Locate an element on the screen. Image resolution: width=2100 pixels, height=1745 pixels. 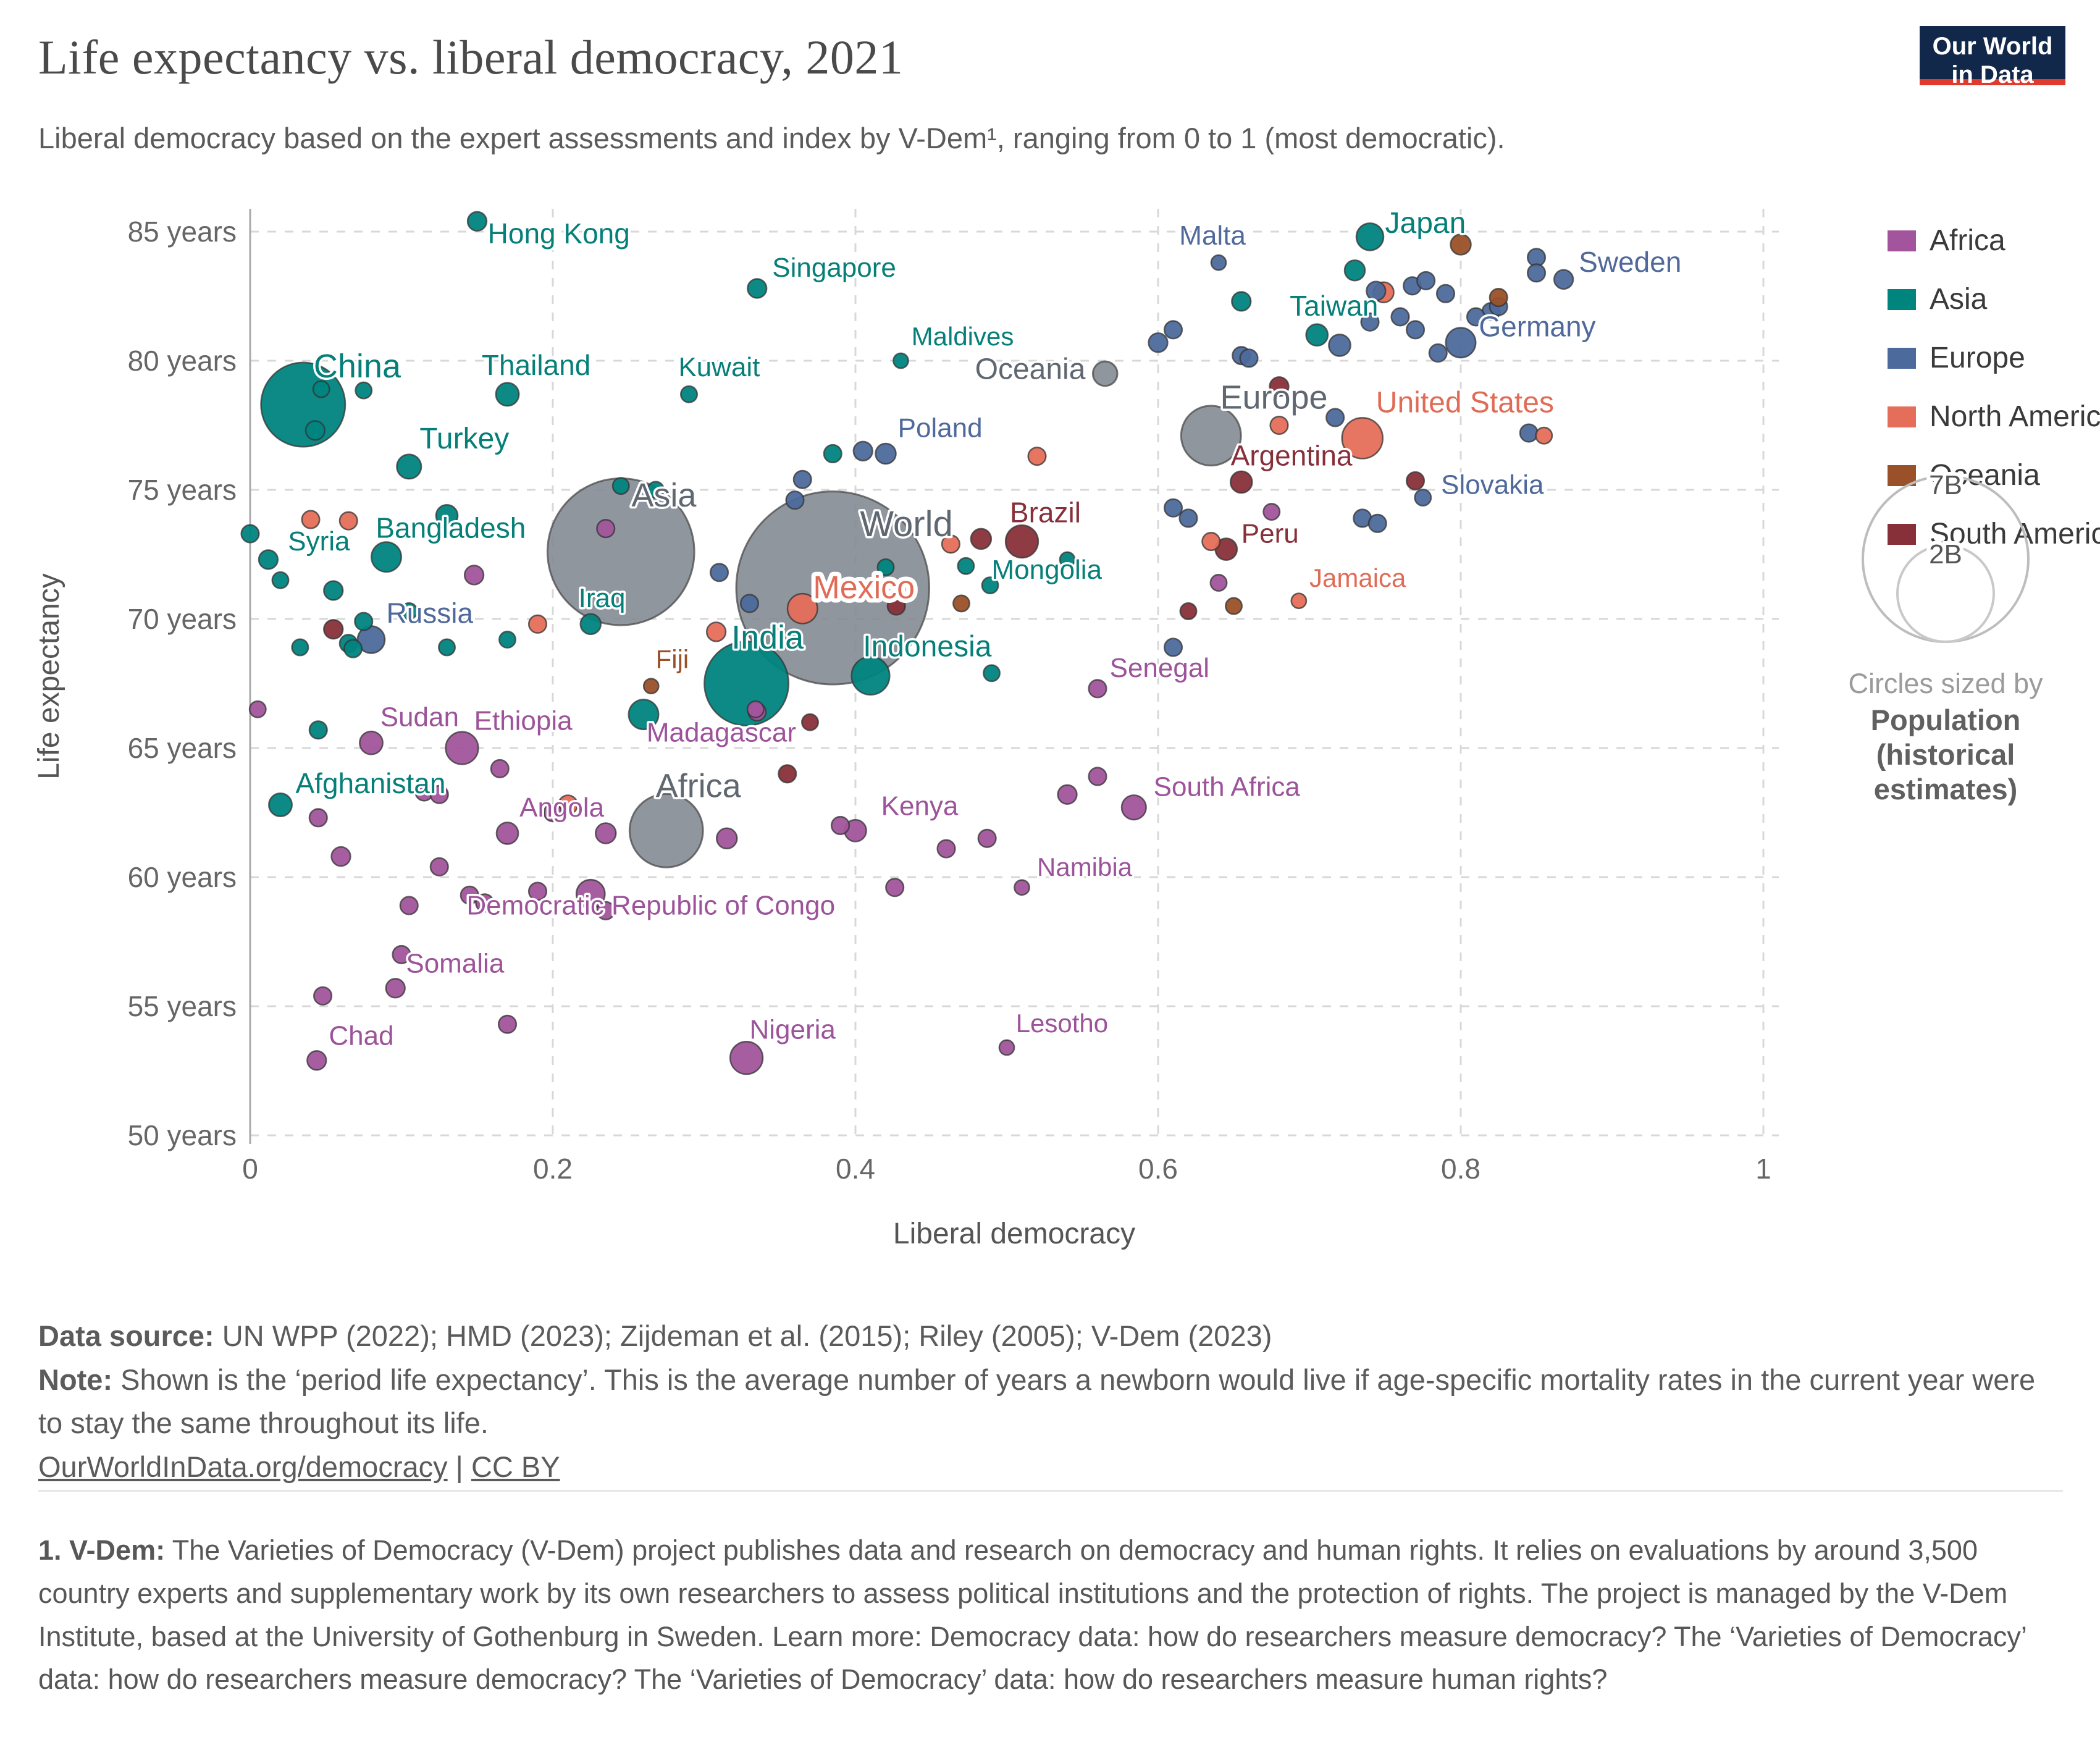
data-point-turkey is located at coordinates (409, 466).